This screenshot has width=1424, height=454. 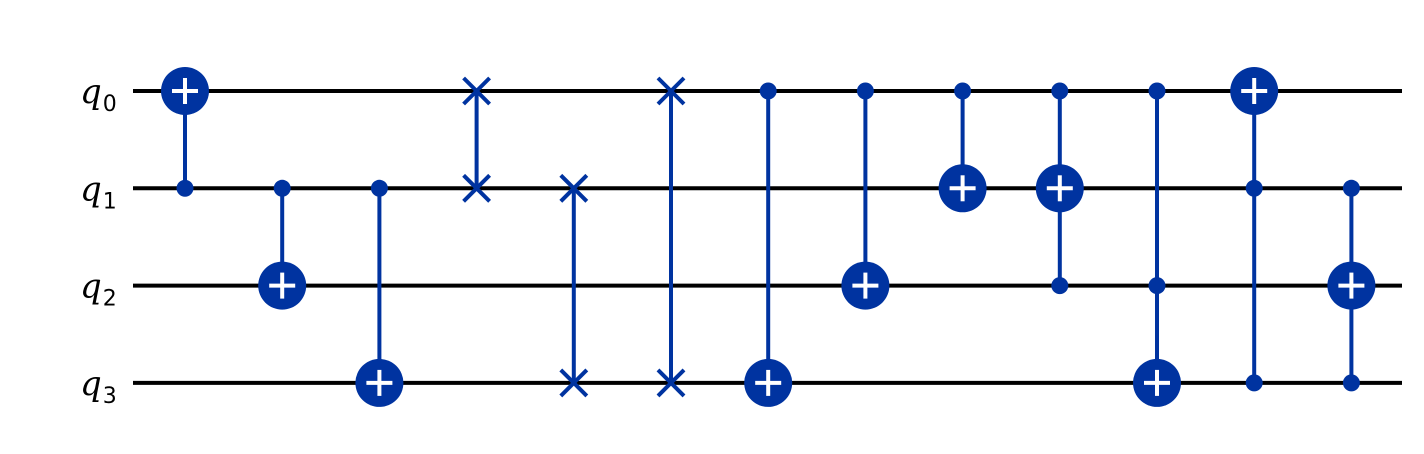 What do you see at coordinates (98, 191) in the screenshot?
I see `qubit-label-1: q1` at bounding box center [98, 191].